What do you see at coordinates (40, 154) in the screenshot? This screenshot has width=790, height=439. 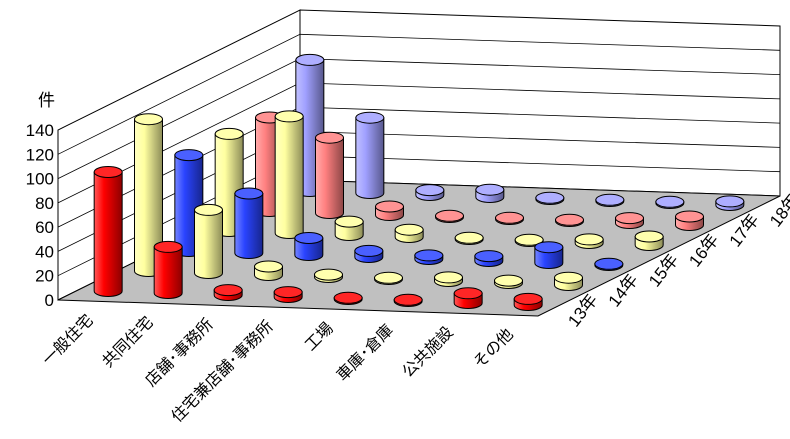 I see `y-tick-label: 120` at bounding box center [40, 154].